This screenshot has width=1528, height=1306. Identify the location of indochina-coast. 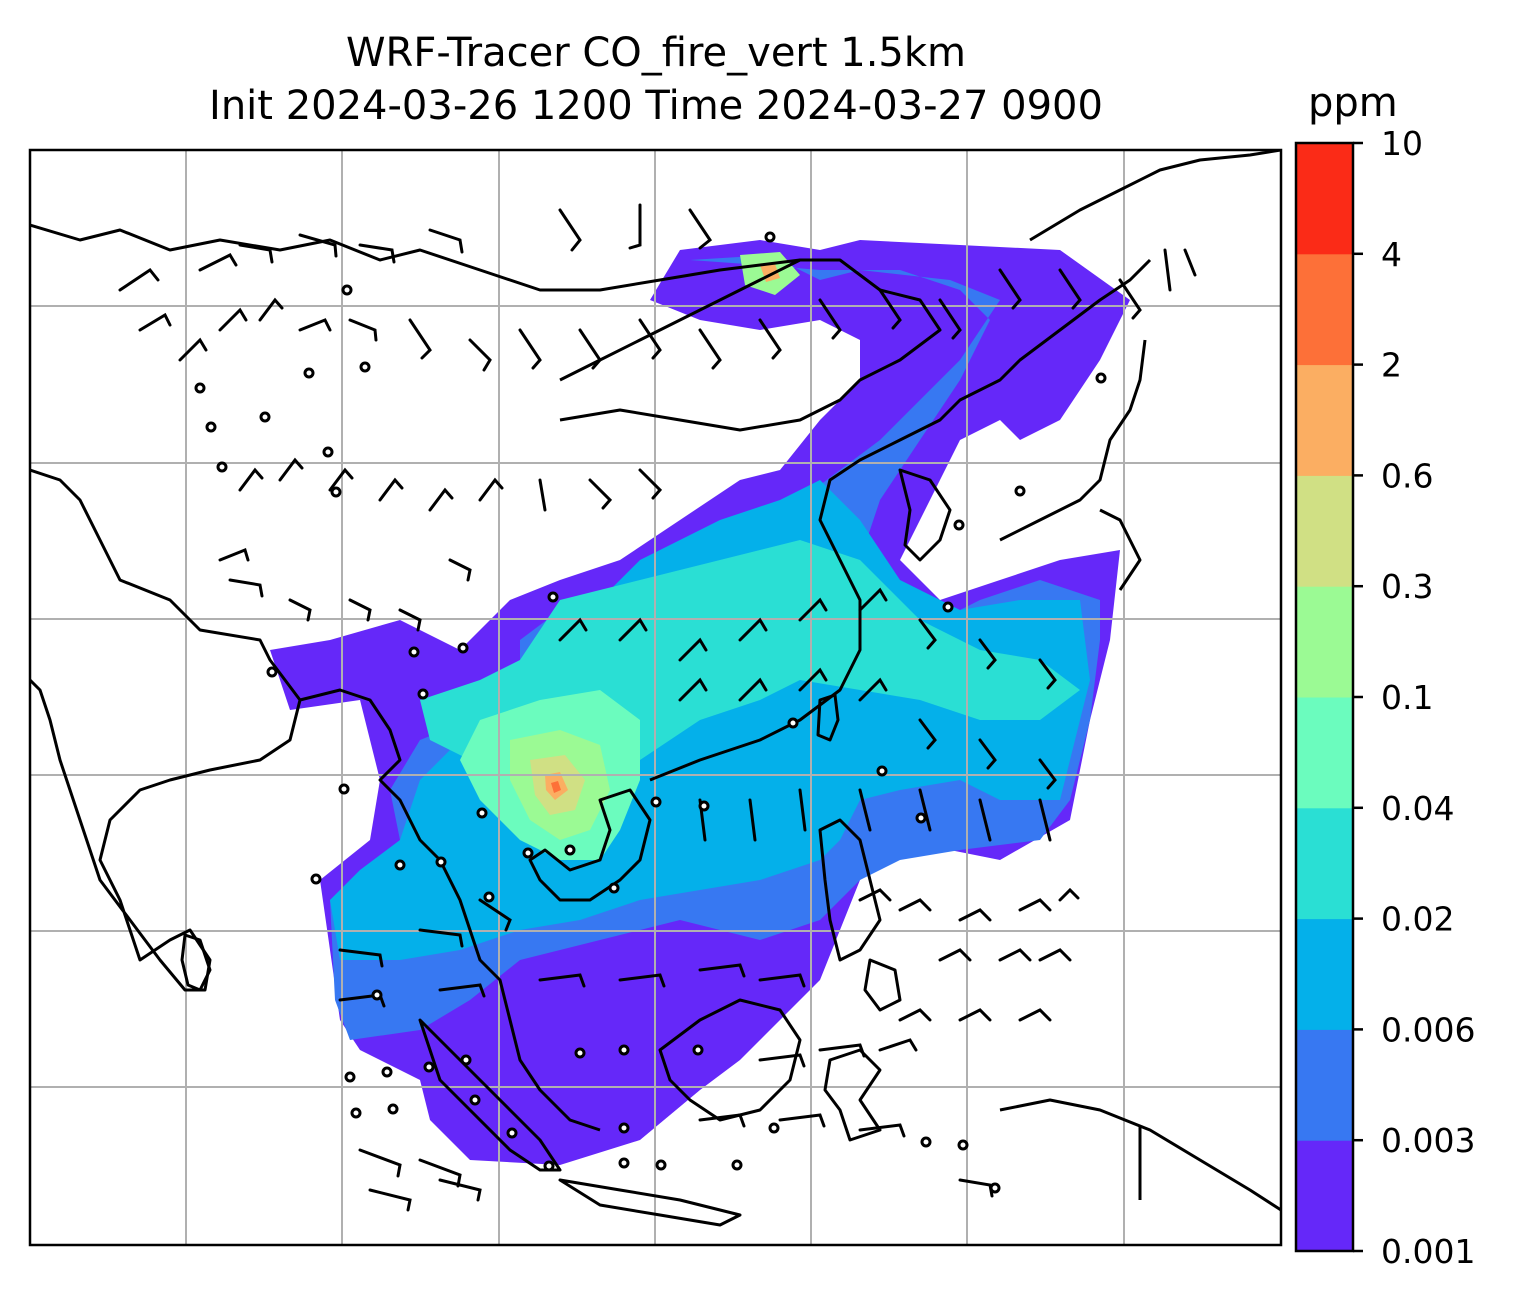
(590, 845).